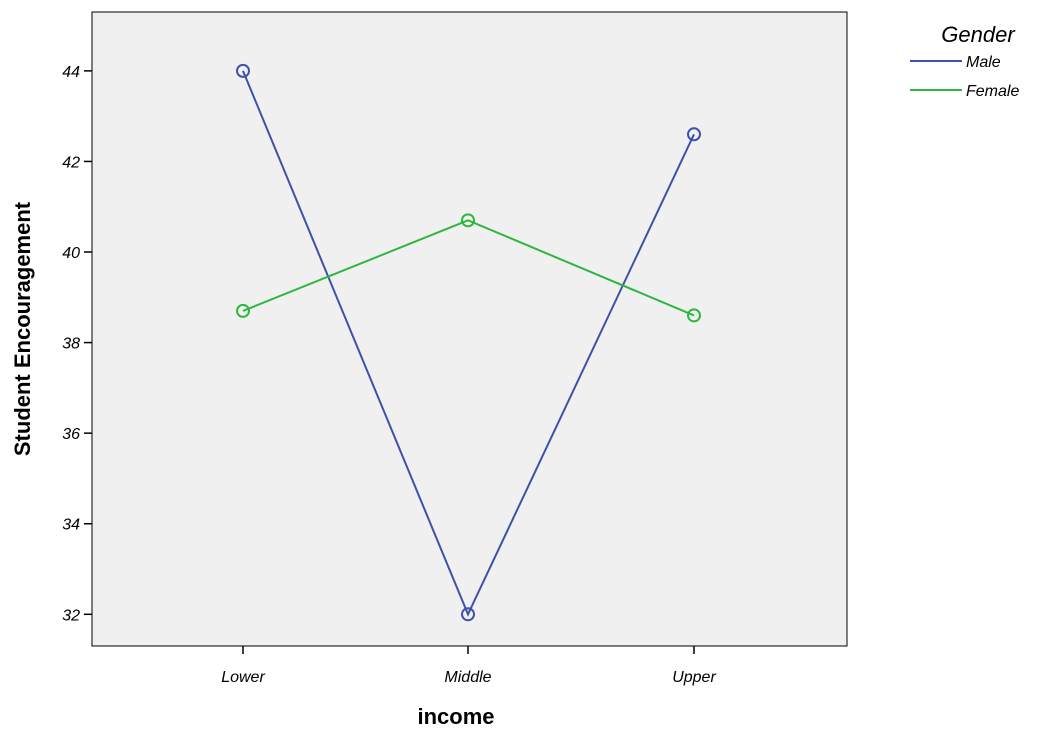  What do you see at coordinates (71, 615) in the screenshot?
I see `y-tick-label: 32` at bounding box center [71, 615].